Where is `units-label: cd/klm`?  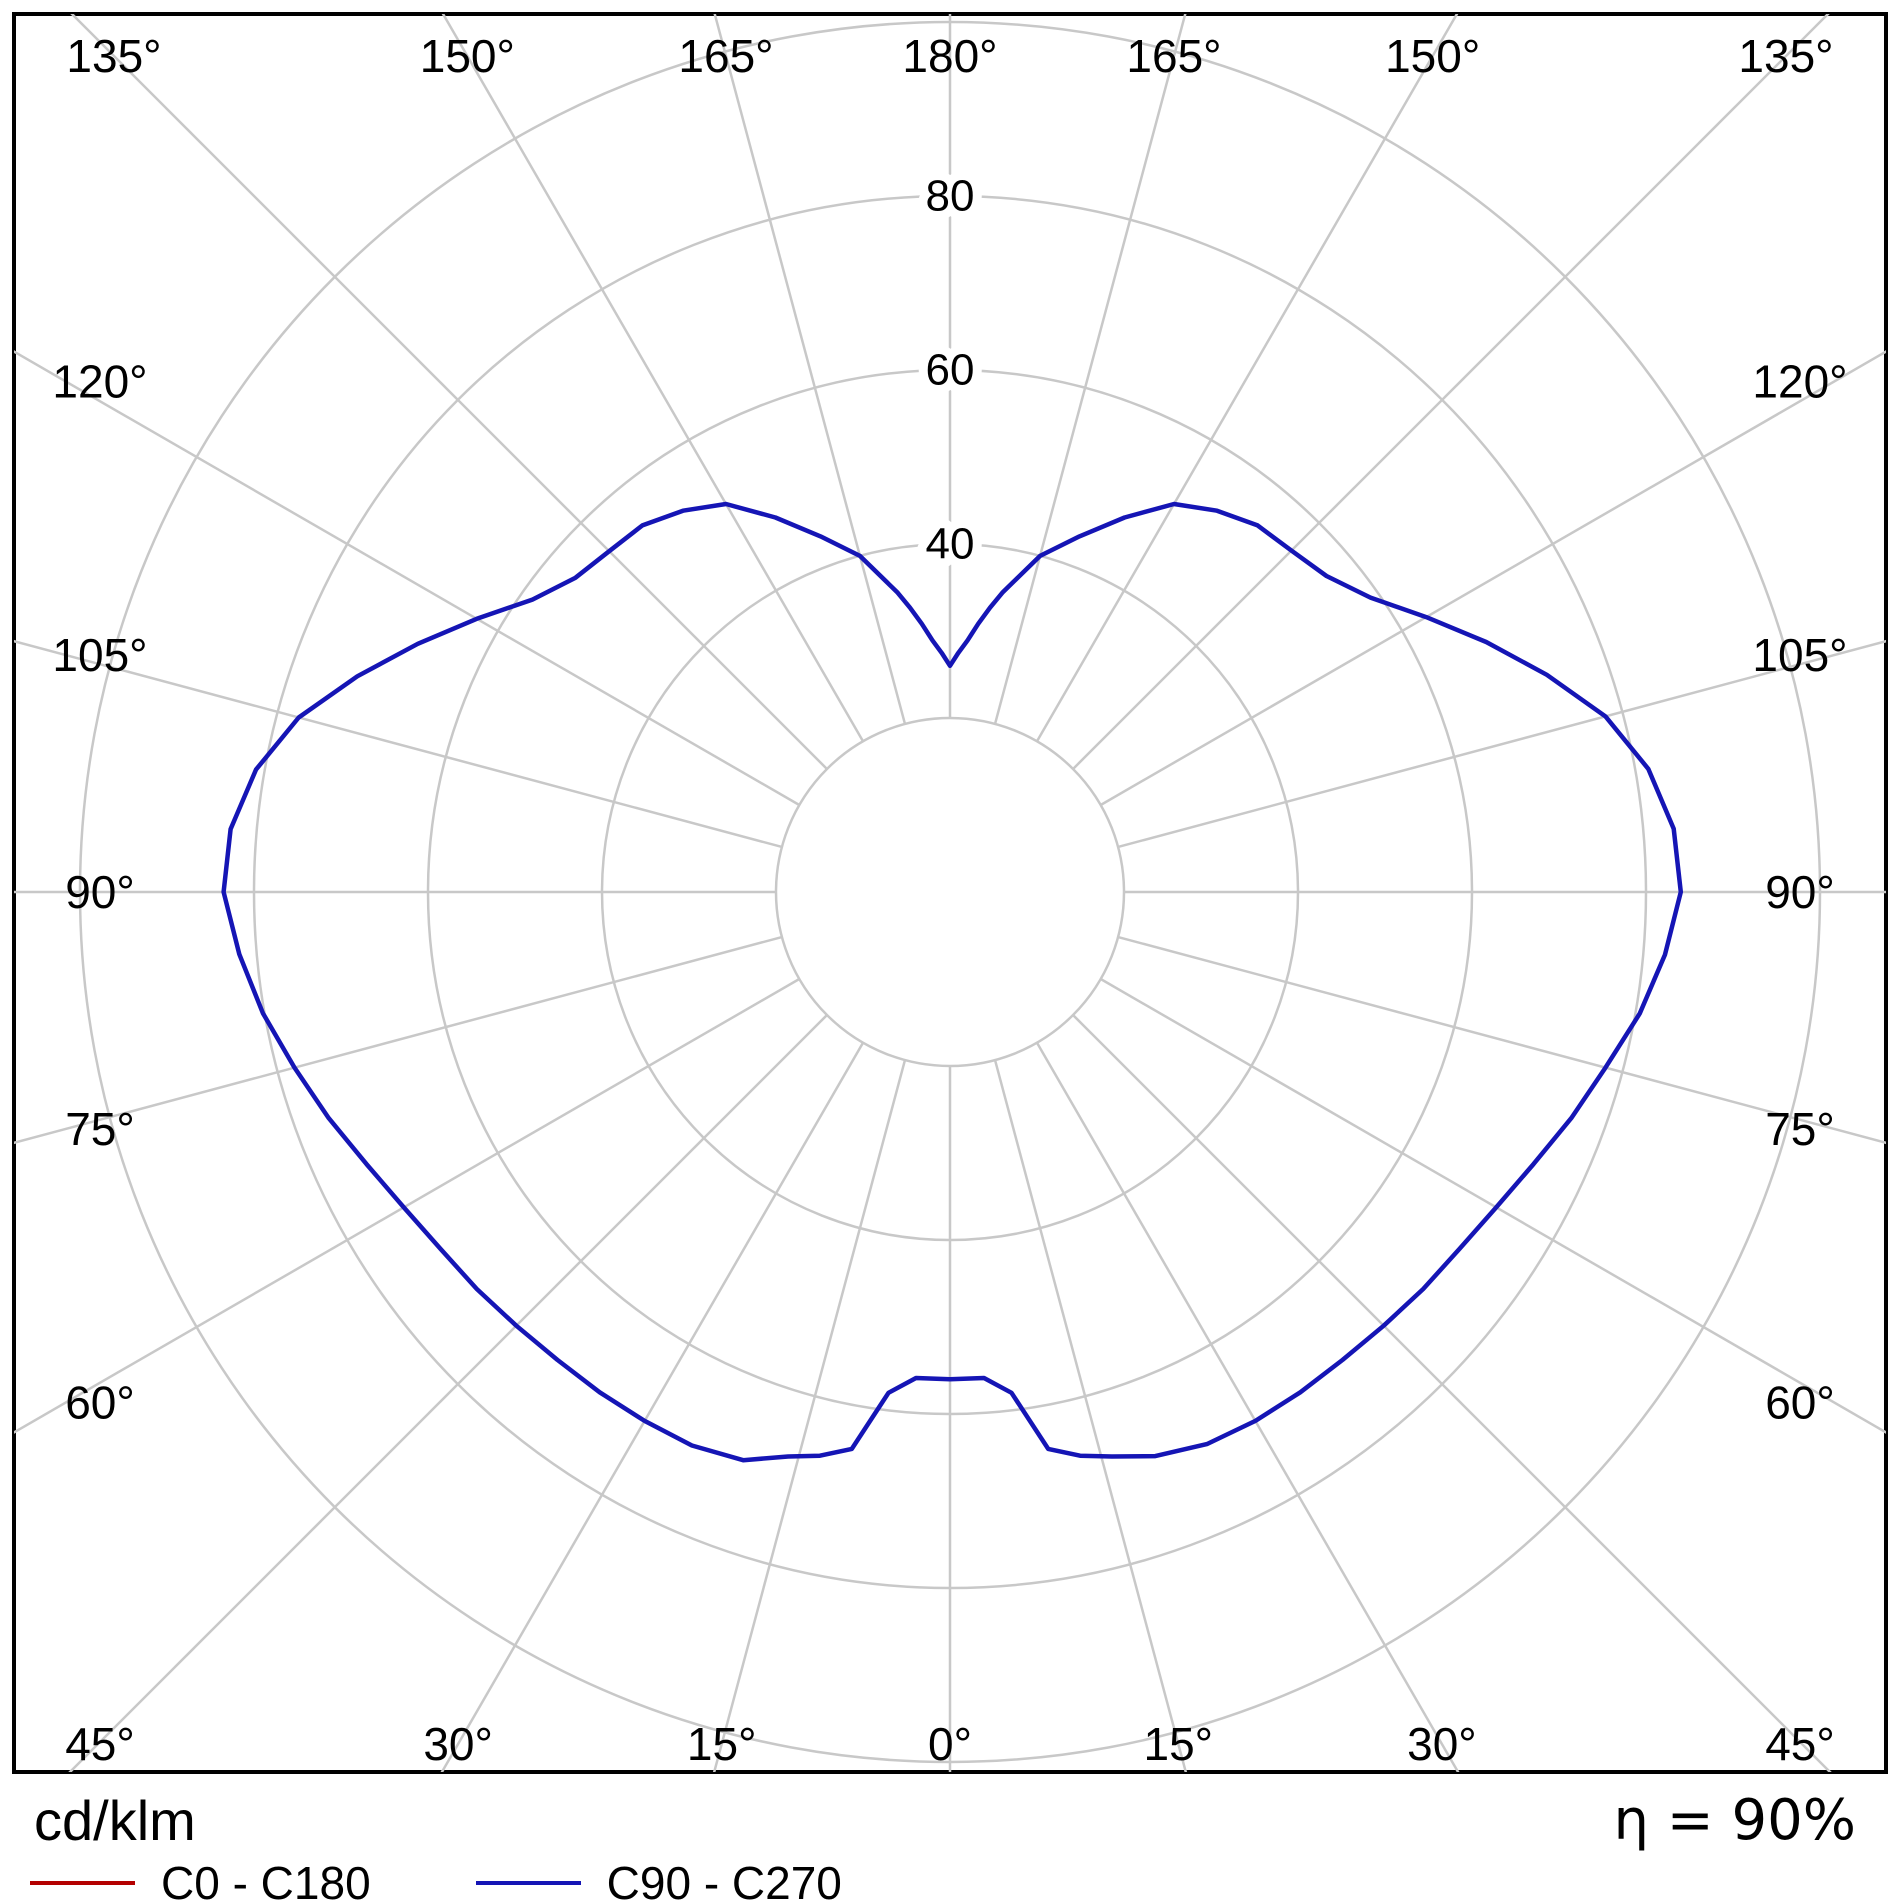 units-label: cd/klm is located at coordinates (115, 1820).